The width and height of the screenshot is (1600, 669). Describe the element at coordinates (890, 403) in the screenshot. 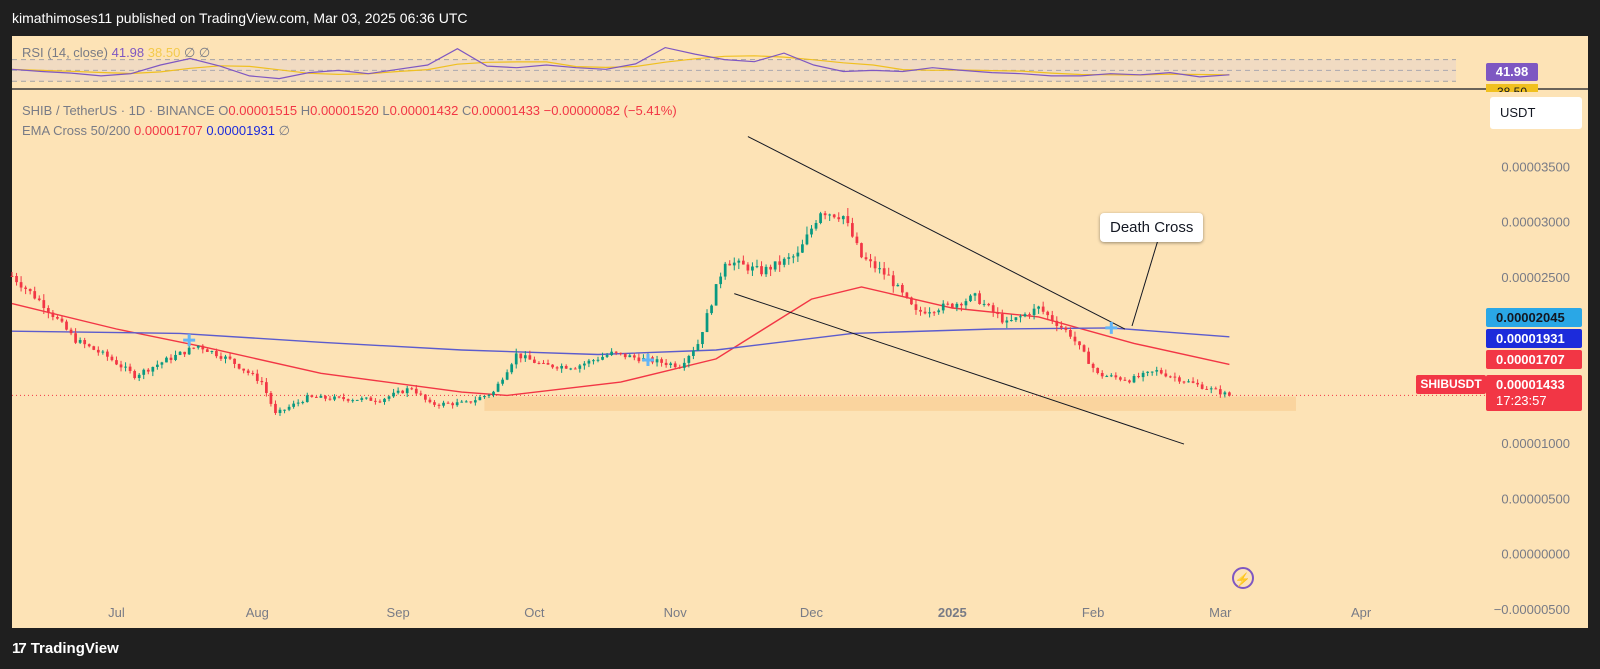

I see `support-box` at that location.